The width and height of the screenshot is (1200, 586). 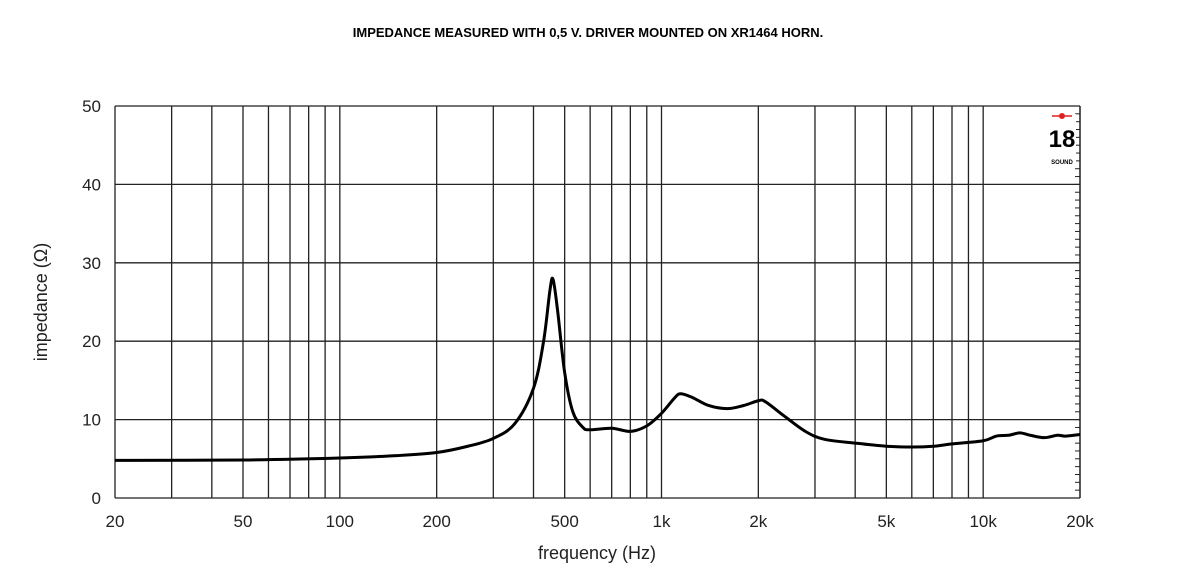 I want to click on x-tick-label: 100, so click(x=340, y=521).